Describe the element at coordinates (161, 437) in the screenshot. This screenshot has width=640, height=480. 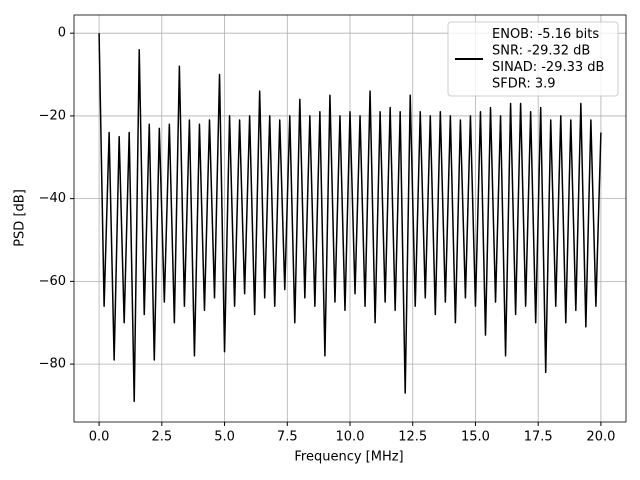
I see `x-tick-label: 2.5` at that location.